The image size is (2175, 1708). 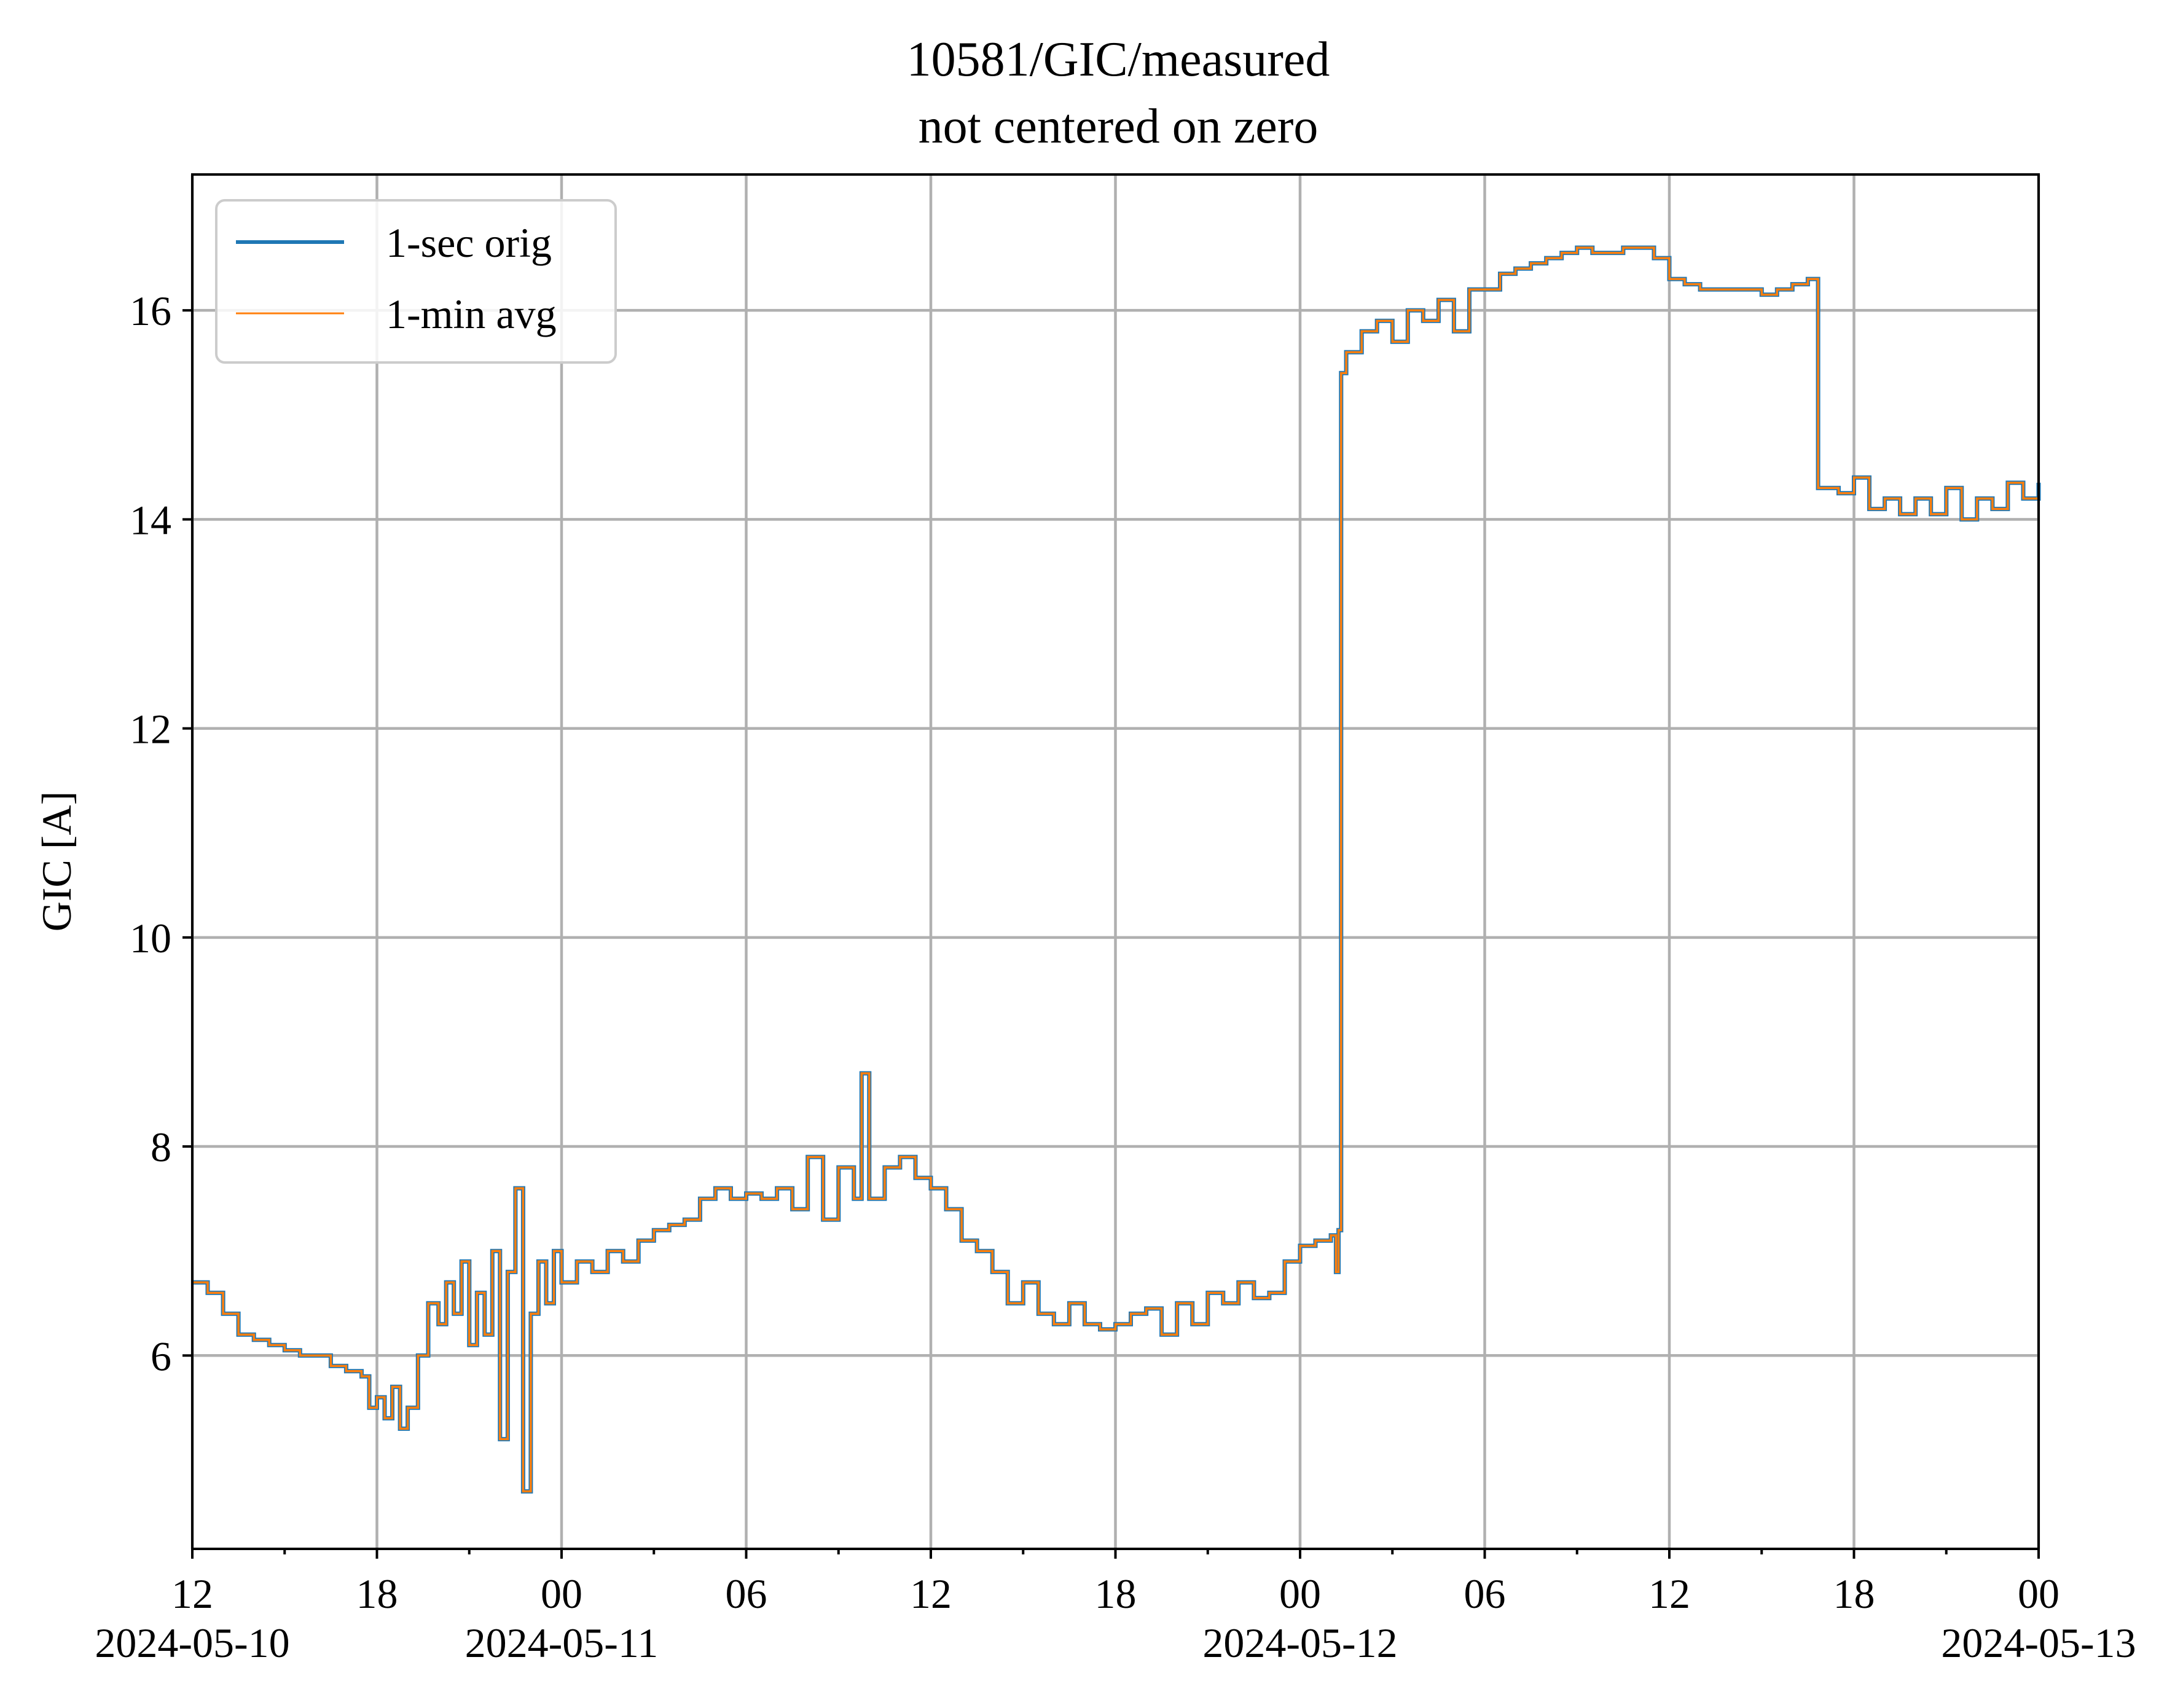 What do you see at coordinates (1299, 1643) in the screenshot?
I see `x-tick-date-label: 2024-05-12` at bounding box center [1299, 1643].